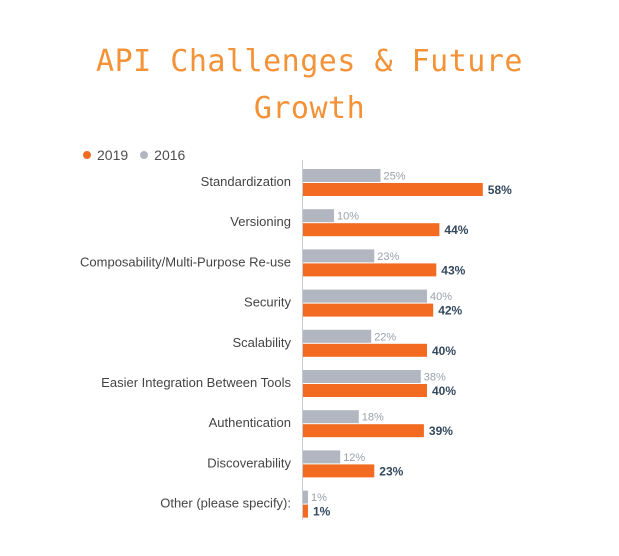 This screenshot has width=619, height=556. What do you see at coordinates (170, 155) in the screenshot?
I see `legend-label-2016: 2016` at bounding box center [170, 155].